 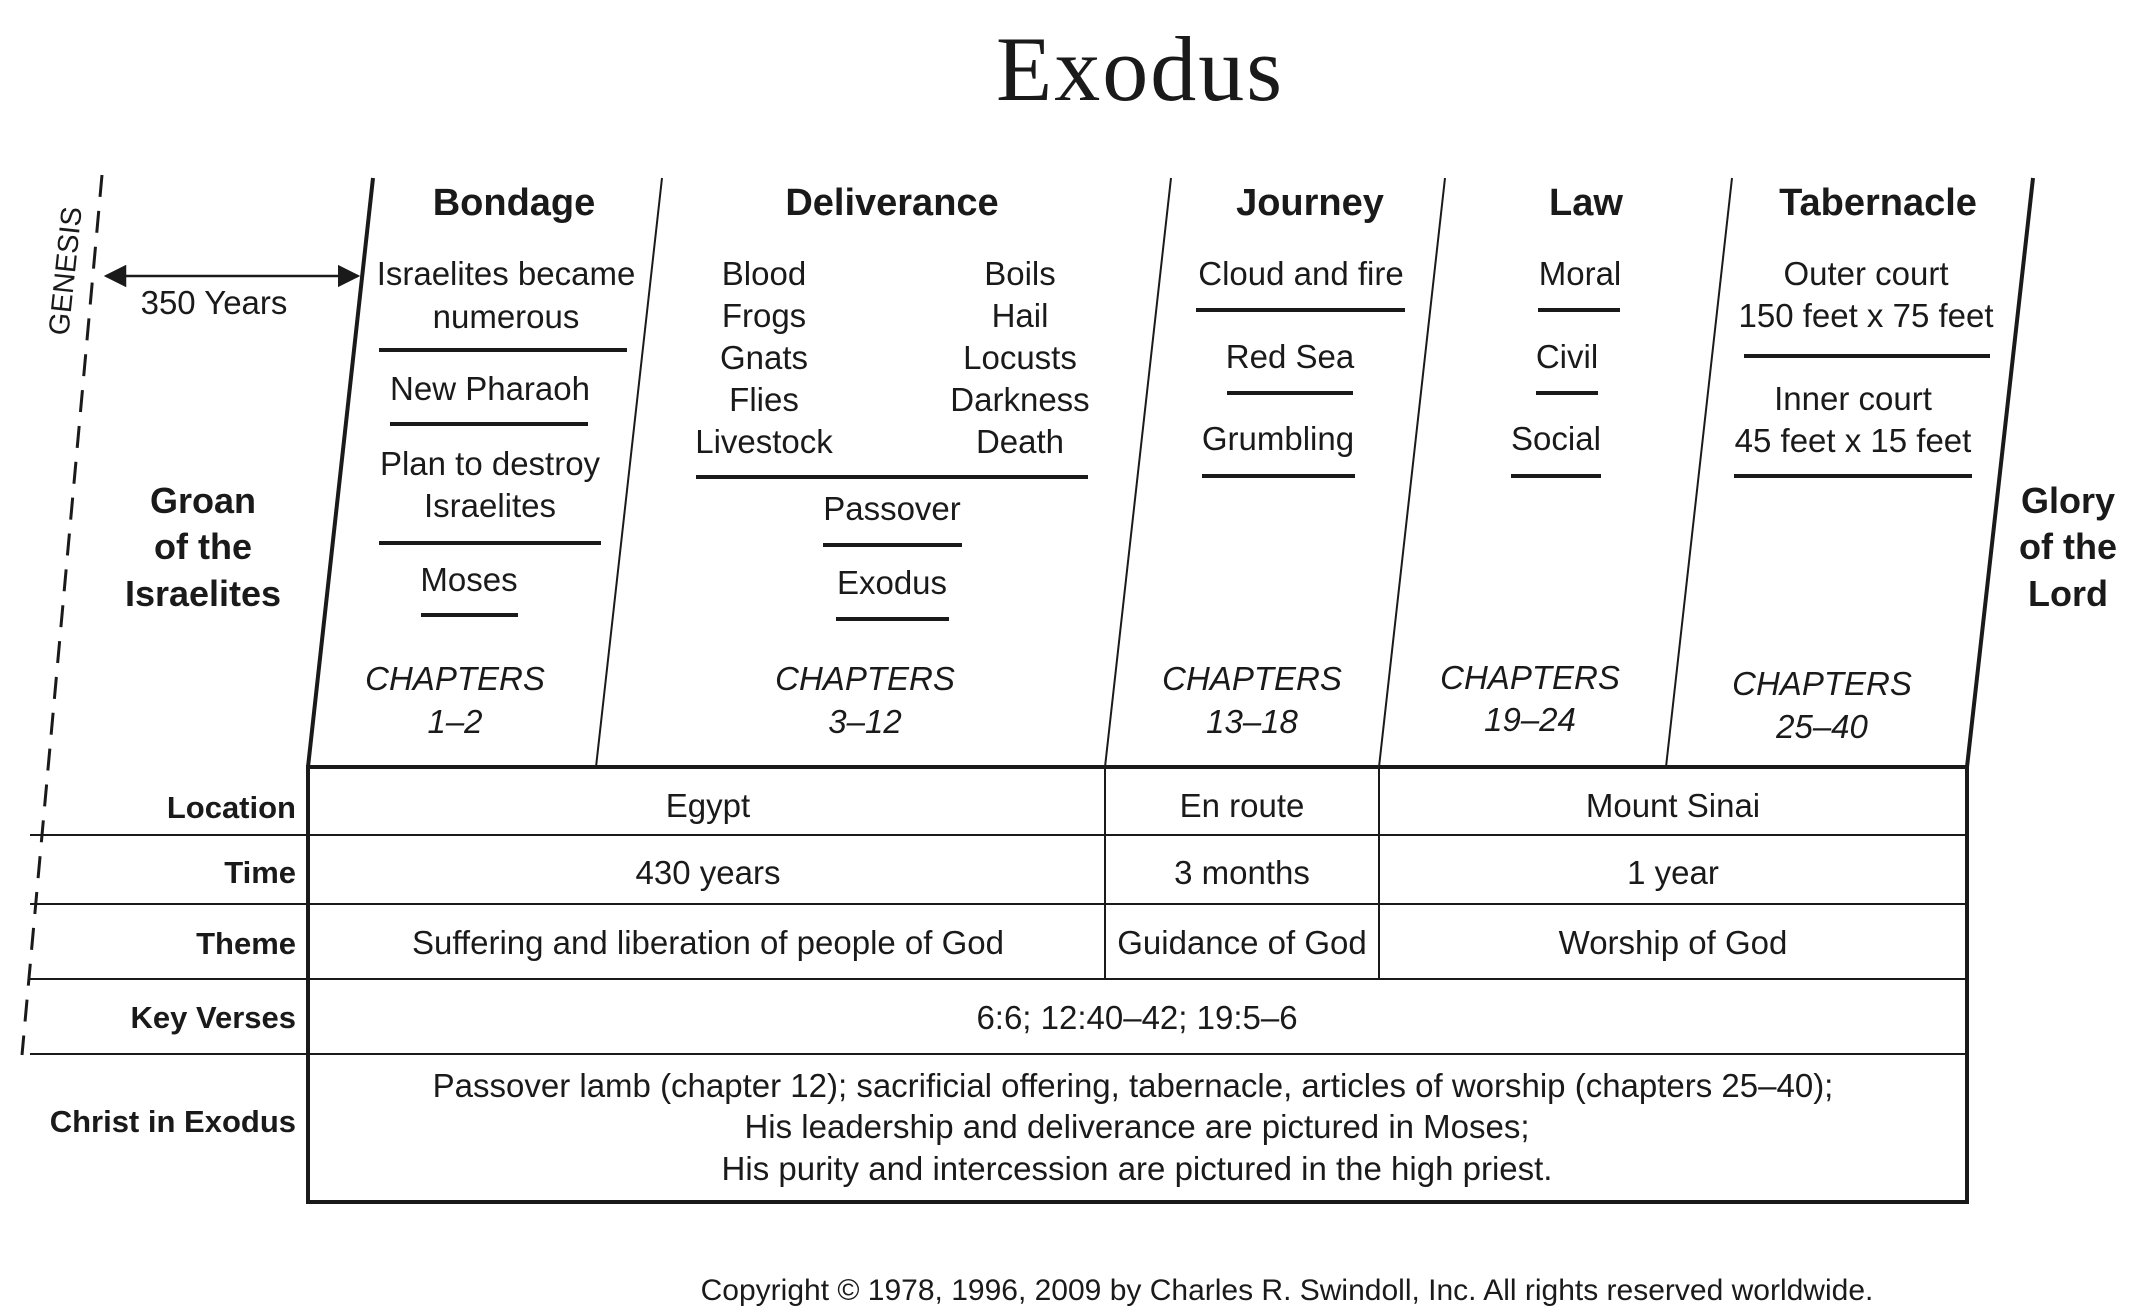 I want to click on table-cell: 430 years, so click(x=708, y=872).